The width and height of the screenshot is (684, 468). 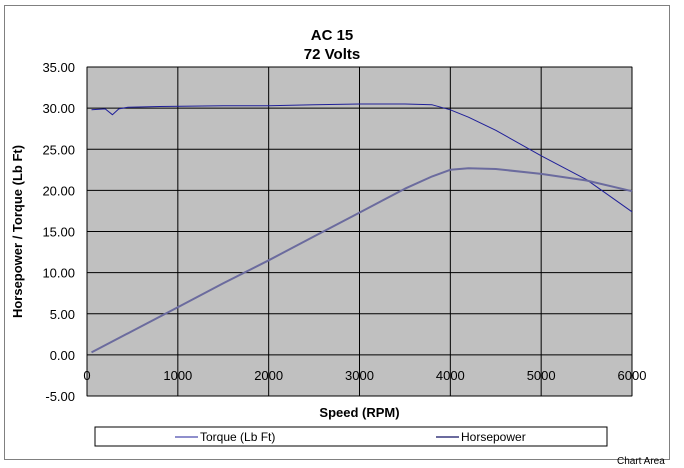 What do you see at coordinates (450, 375) in the screenshot?
I see `x-tick-label: 4000` at bounding box center [450, 375].